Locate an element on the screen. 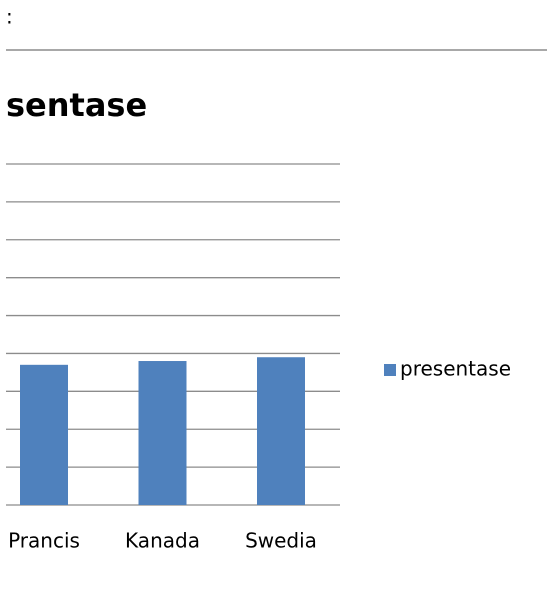 The image size is (547, 602). chart-title: sentase is located at coordinates (76, 105).